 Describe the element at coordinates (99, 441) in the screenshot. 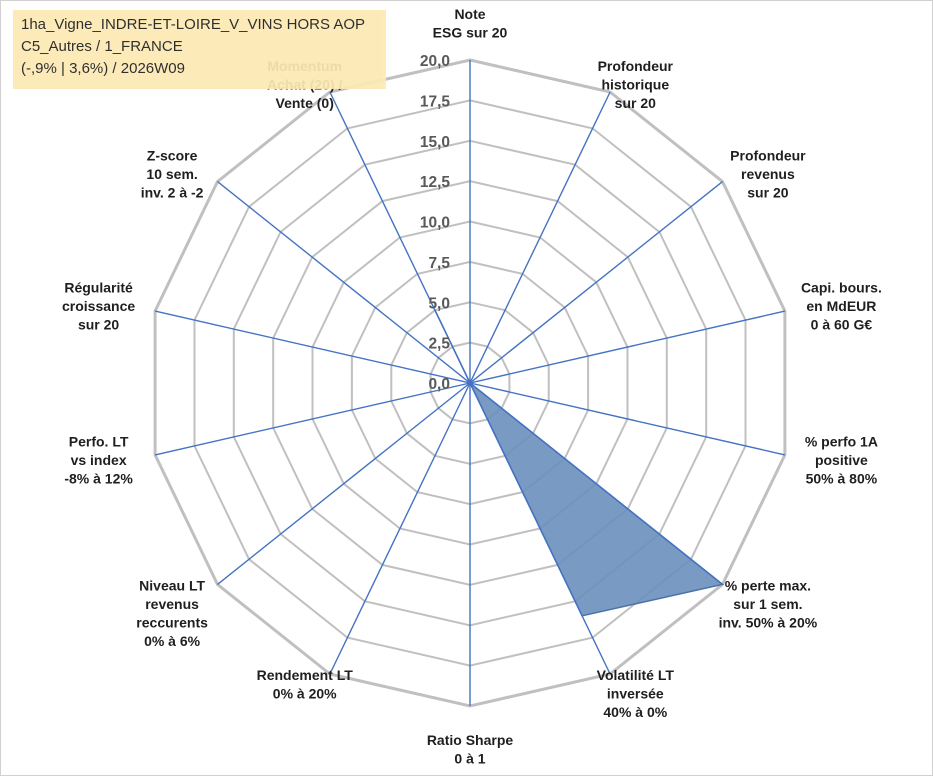

I see `axis-label-line: Perfo. LT` at that location.